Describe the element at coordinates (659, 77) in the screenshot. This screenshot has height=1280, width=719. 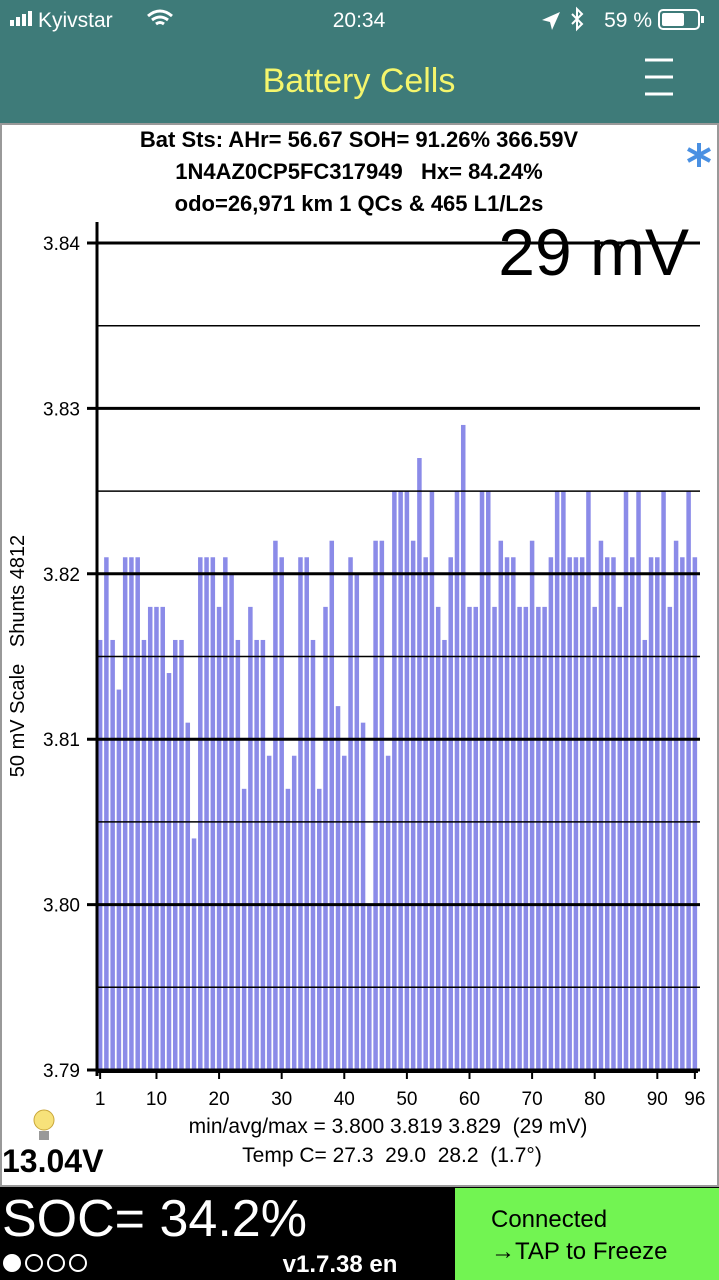
I see `menu-button` at that location.